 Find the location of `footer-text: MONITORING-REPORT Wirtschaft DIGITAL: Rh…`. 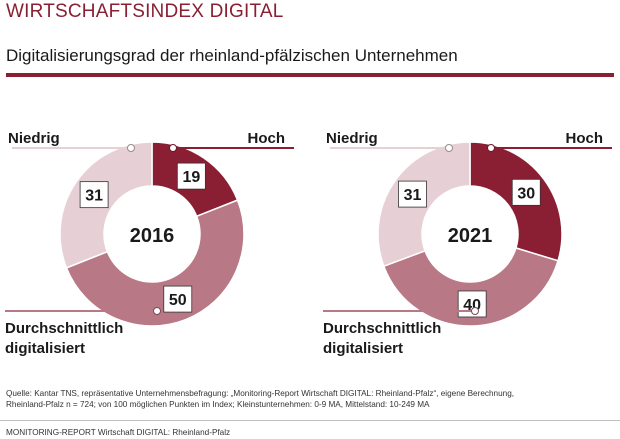

footer-text: MONITORING-REPORT Wirtschaft DIGITAL: Rh… is located at coordinates (118, 432).